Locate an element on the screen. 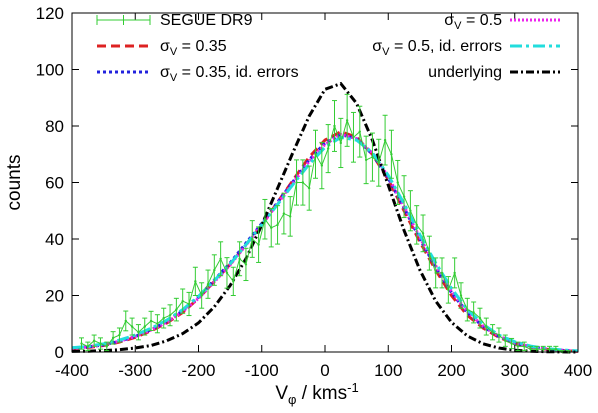 The image size is (598, 413). legend-label-rest: = 0.5 is located at coordinates (482, 20).